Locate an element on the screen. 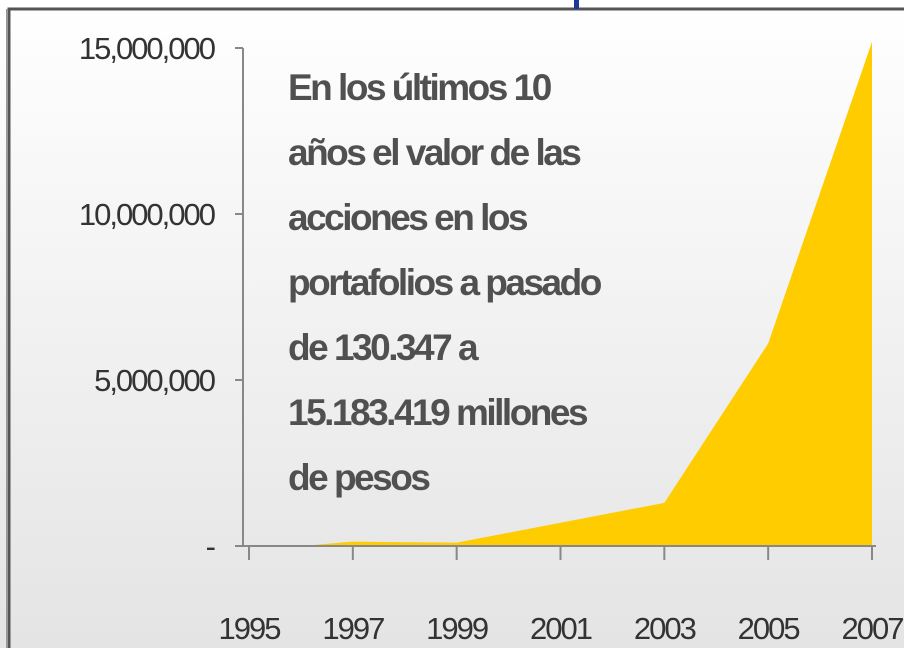 The image size is (904, 653). annotation: de pesos is located at coordinates (359, 477).